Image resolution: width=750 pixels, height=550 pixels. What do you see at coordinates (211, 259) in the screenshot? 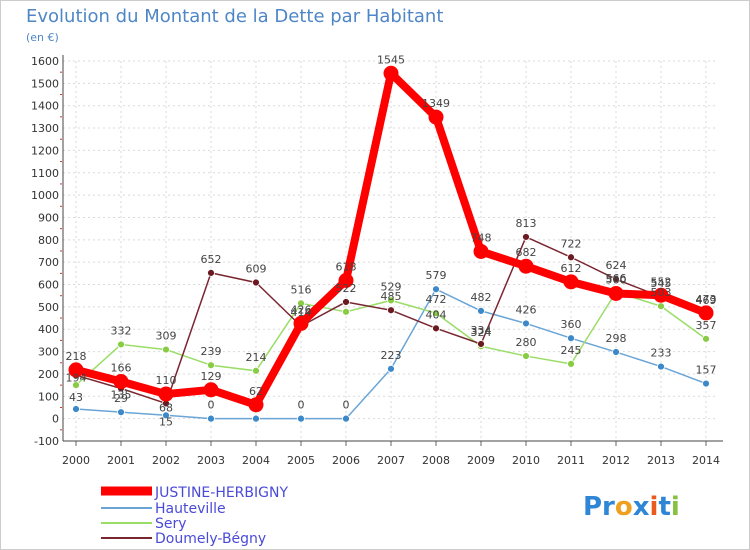
I see `data-label-doumely-begny: 652` at bounding box center [211, 259].